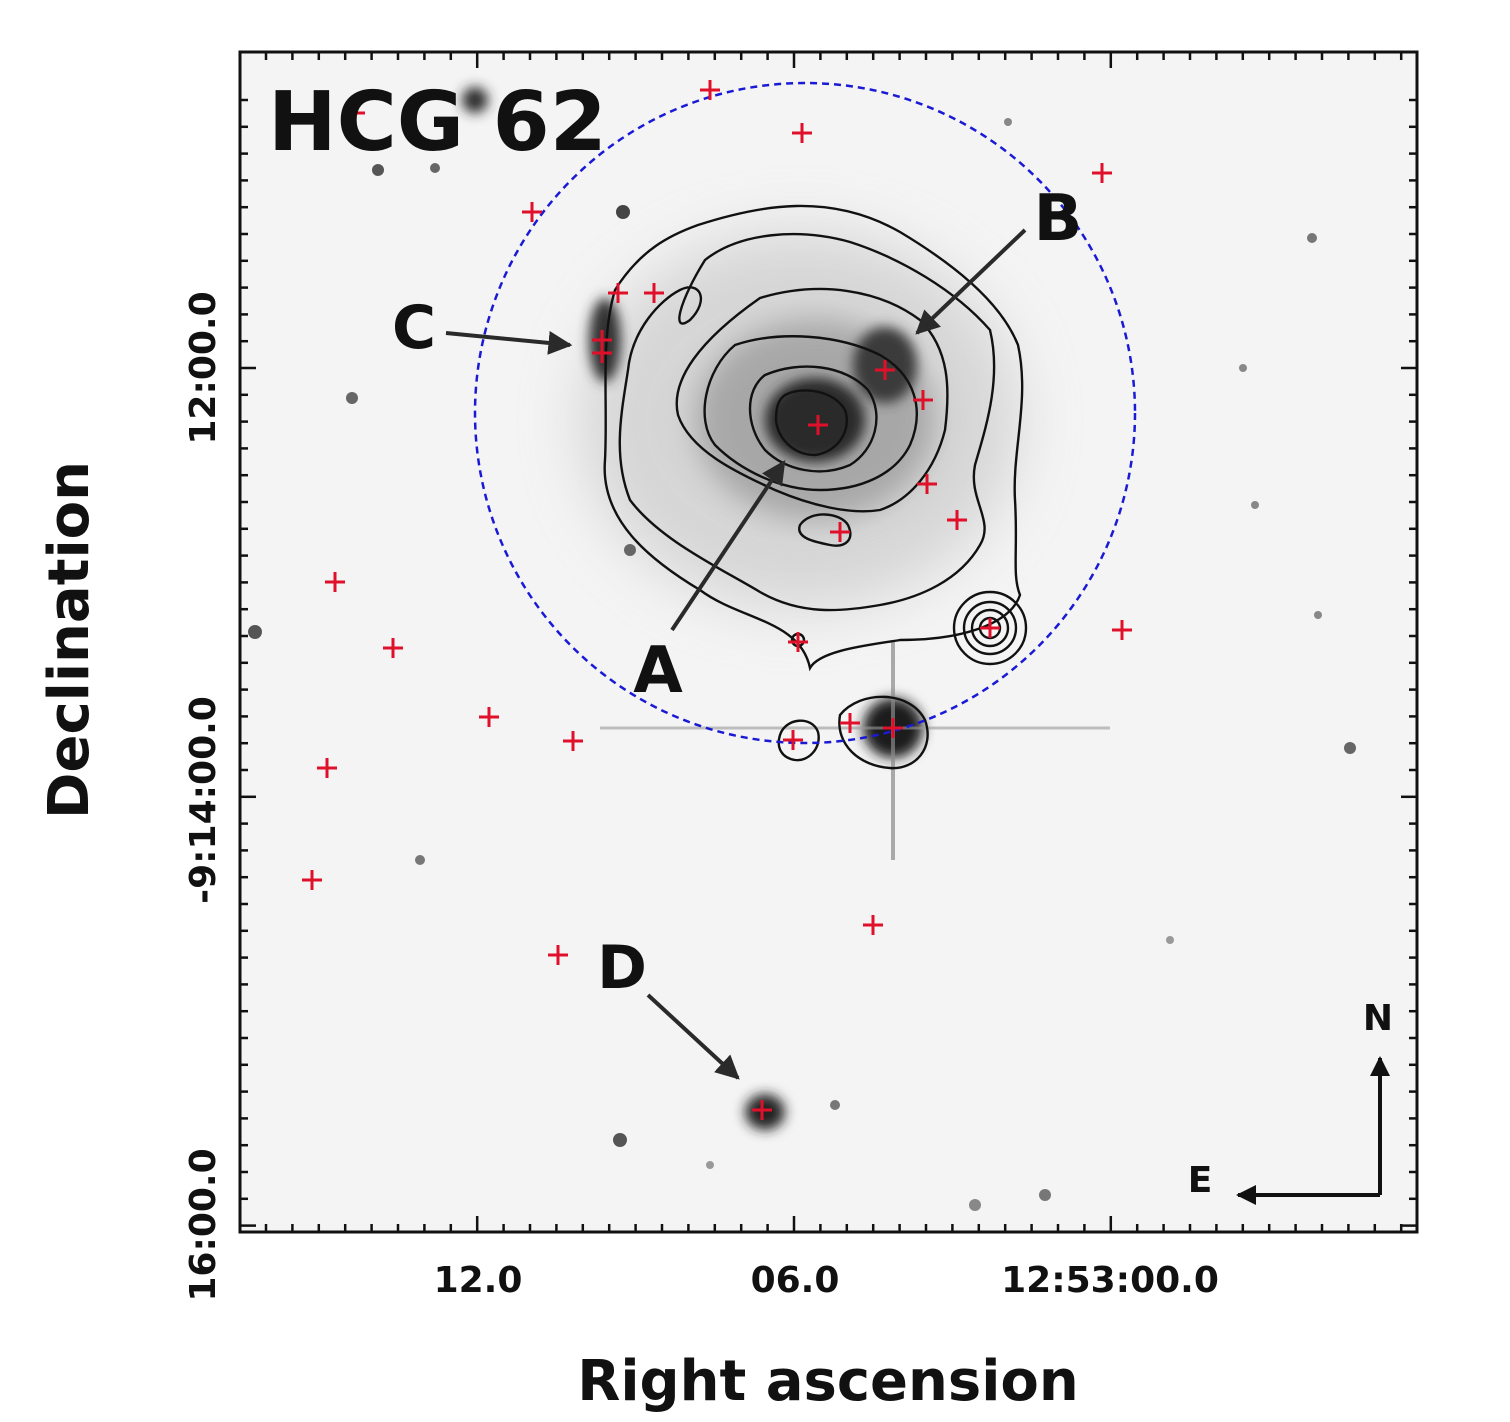 Image resolution: width=1510 pixels, height=1422 pixels. I want to click on arrow-a, so click(728, 546).